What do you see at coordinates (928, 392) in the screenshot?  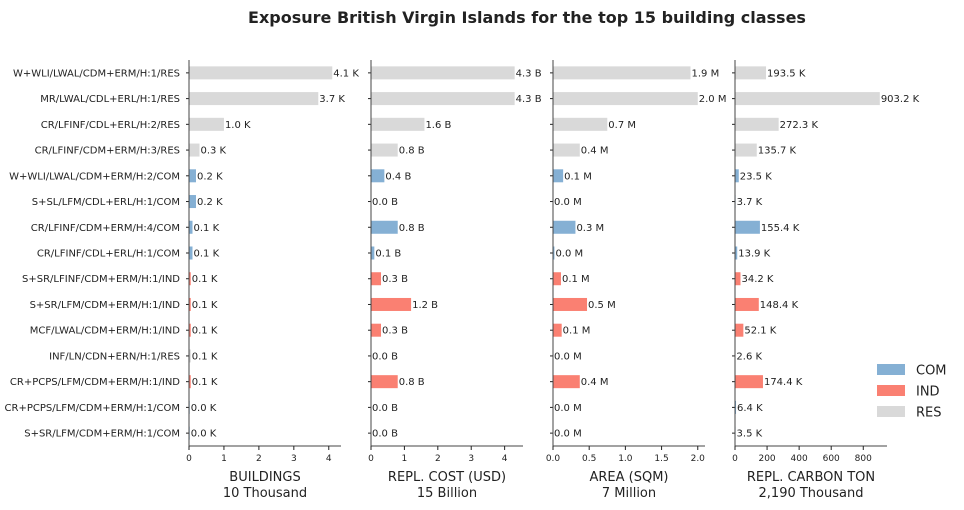 I see `legend-label: IND` at bounding box center [928, 392].